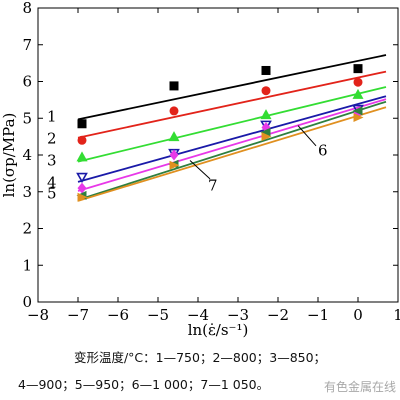 The height and width of the screenshot is (400, 400). I want to click on x-axis-label: ln(ε̇/s⁻¹), so click(218, 330).